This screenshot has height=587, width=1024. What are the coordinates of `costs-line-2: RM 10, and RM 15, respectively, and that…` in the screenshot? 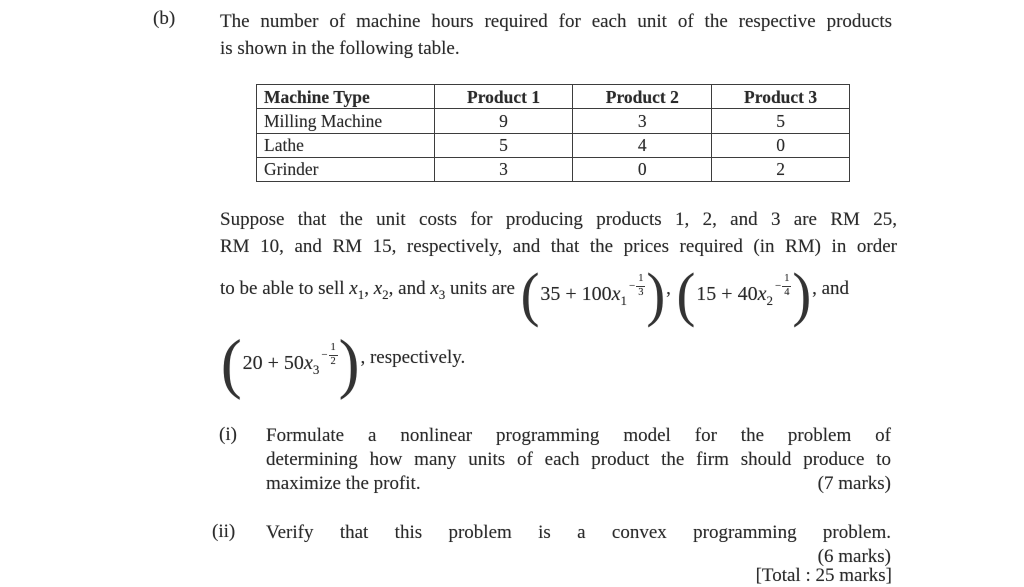 It's located at (558, 246).